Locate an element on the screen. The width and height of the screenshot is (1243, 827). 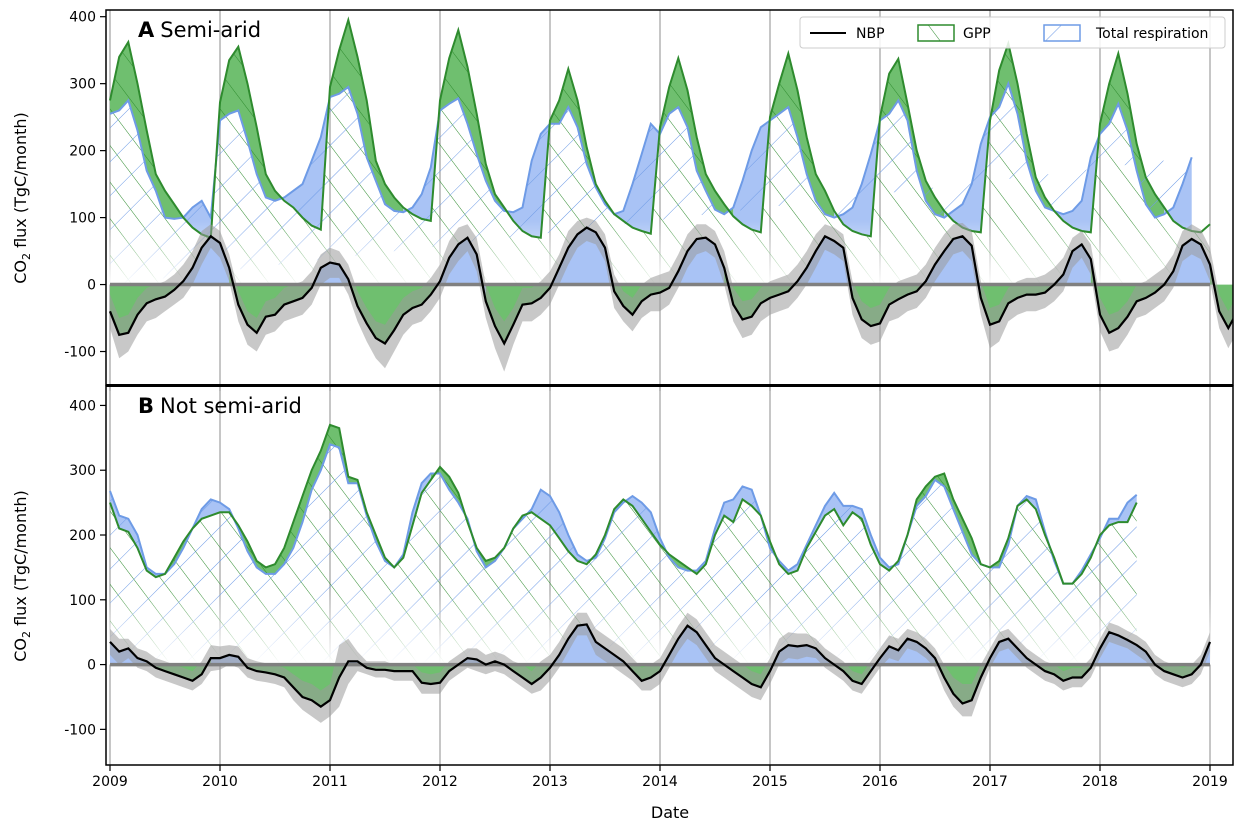
resp-line-a is located at coordinates (651, 150).